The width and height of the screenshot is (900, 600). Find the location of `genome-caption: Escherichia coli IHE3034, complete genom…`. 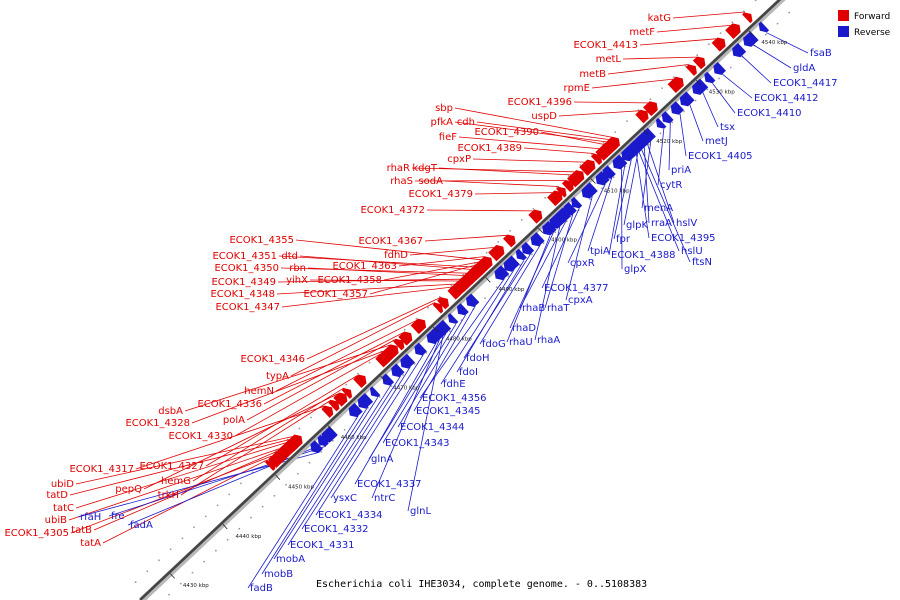

genome-caption: Escherichia coli IHE3034, complete genom… is located at coordinates (481, 584).